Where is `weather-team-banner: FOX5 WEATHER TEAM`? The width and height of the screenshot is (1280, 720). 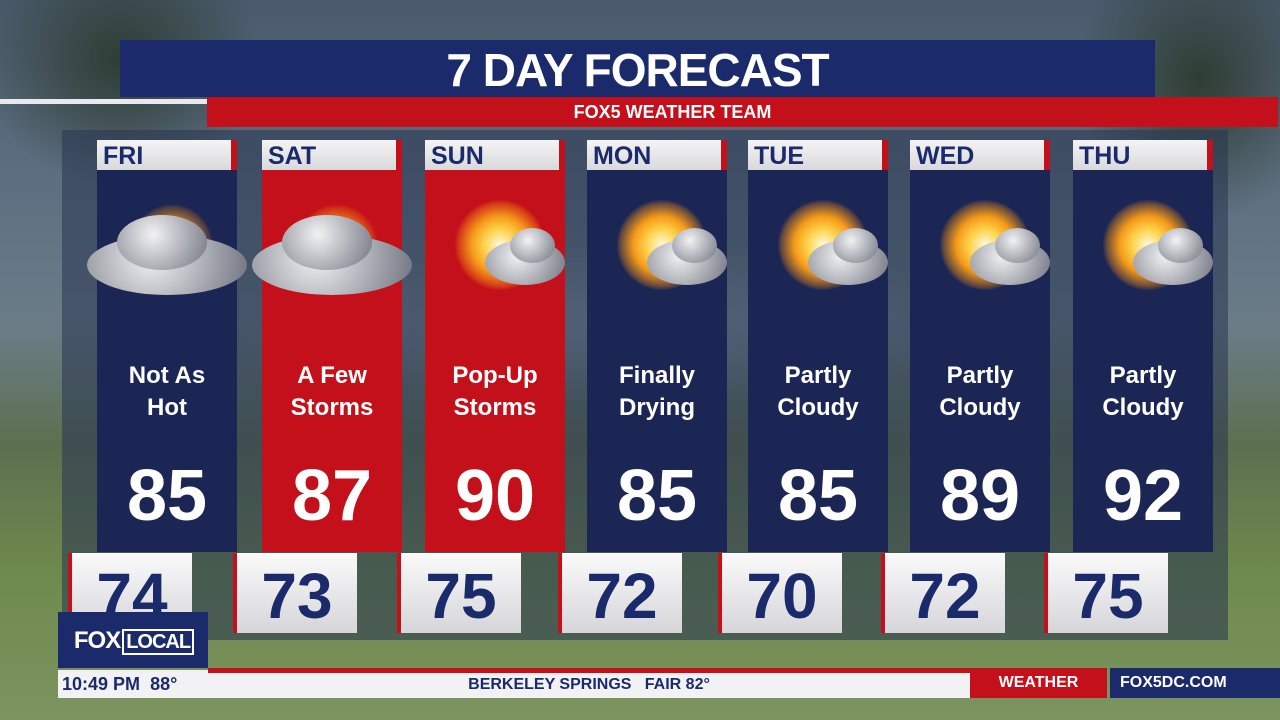
weather-team-banner: FOX5 WEATHER TEAM is located at coordinates (742, 112).